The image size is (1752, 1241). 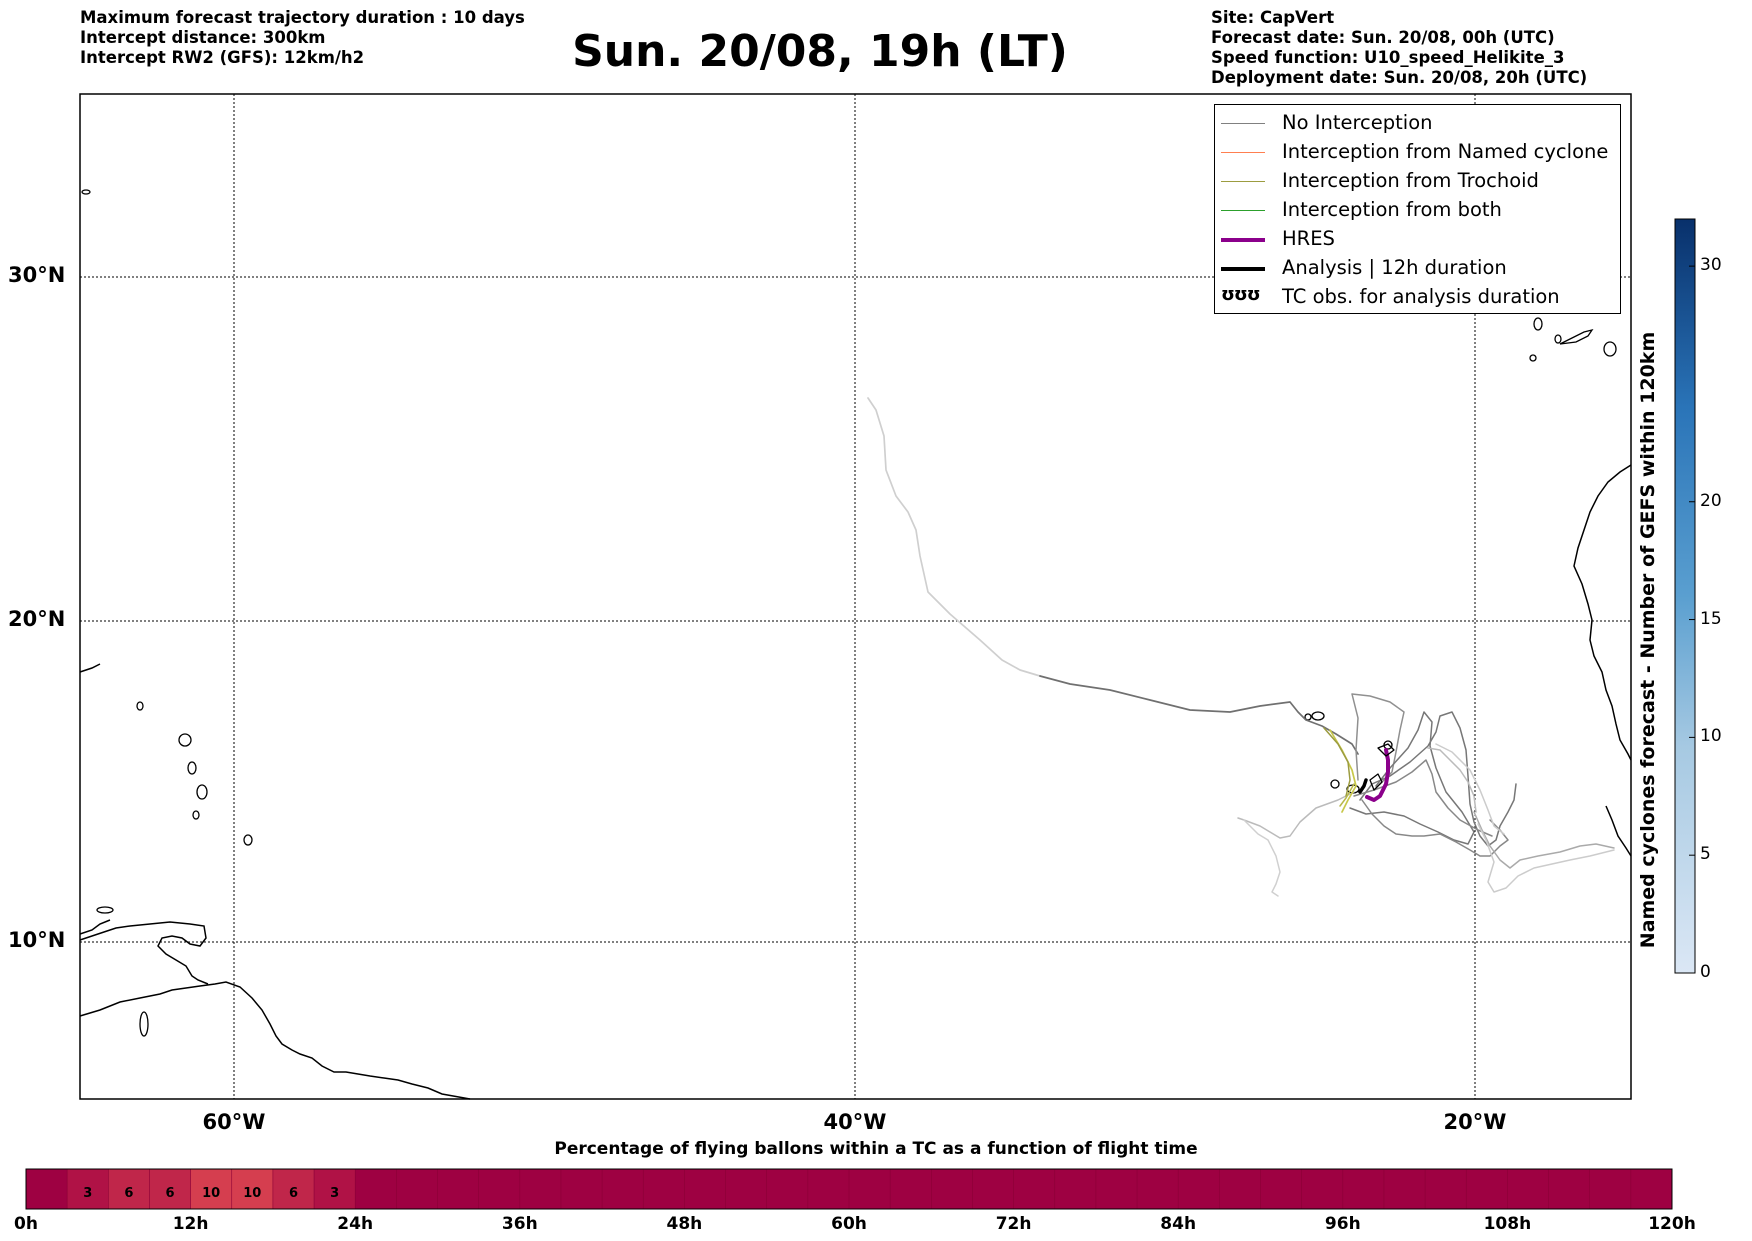 What do you see at coordinates (1618, 831) in the screenshot?
I see `africa-coast-south` at bounding box center [1618, 831].